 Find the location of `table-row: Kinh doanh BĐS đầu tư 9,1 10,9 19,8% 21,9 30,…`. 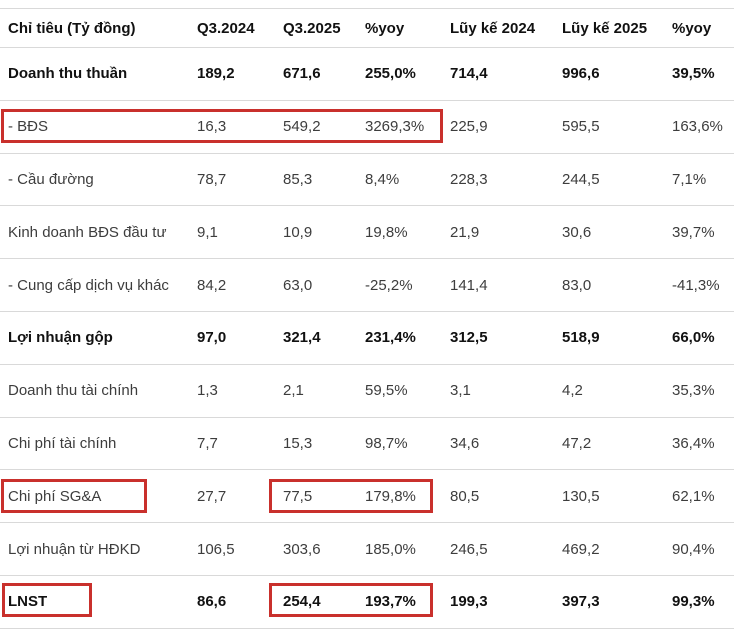

table-row: Kinh doanh BĐS đầu tư 9,1 10,9 19,8% 21,9 30,… is located at coordinates (367, 232).